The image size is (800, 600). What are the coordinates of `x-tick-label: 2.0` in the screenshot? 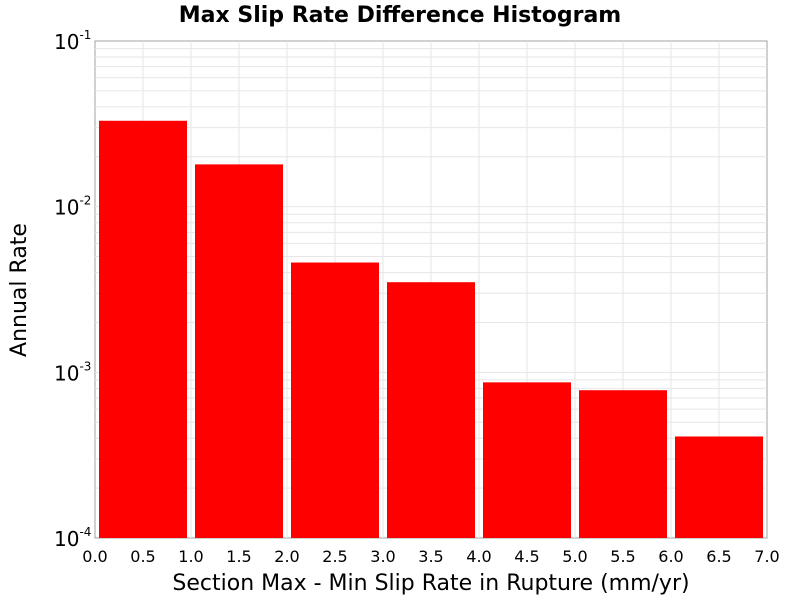 It's located at (286, 556).